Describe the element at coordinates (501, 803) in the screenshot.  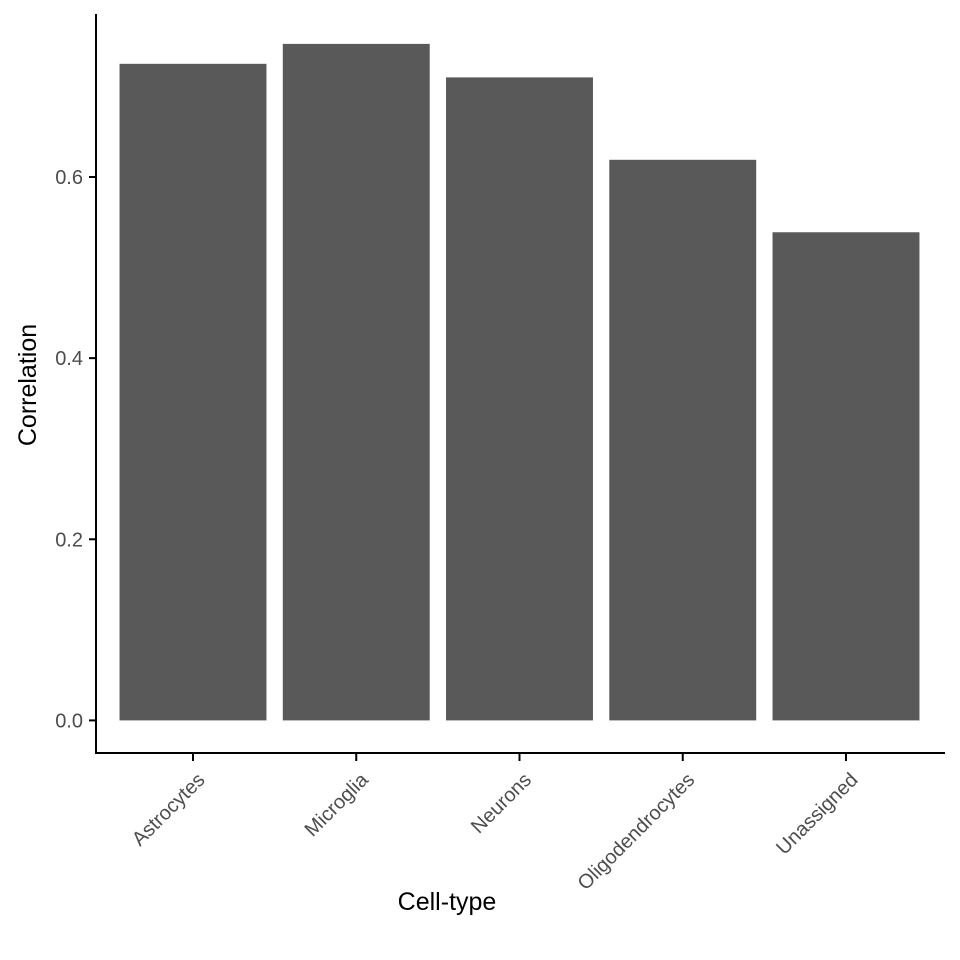
I see `x-tick-label-neurons: Neurons` at that location.